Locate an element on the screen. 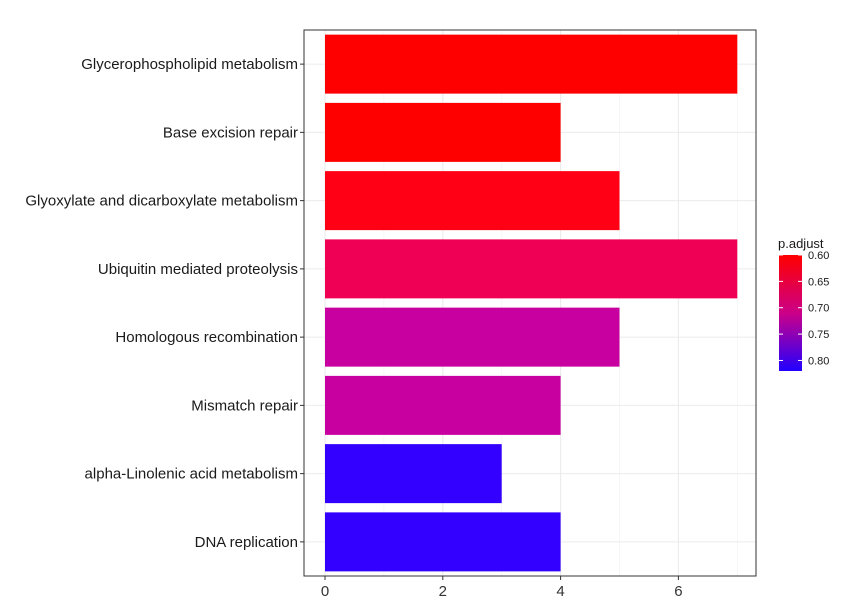 The width and height of the screenshot is (847, 604). x-tick-label: 0 is located at coordinates (325, 591).